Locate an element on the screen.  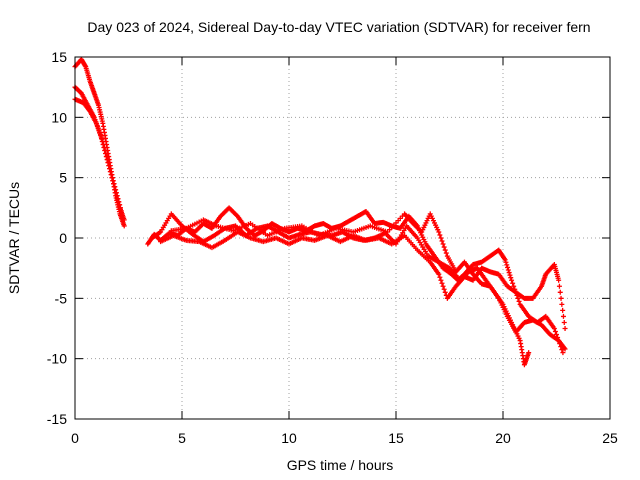
x-tick-label: 25 is located at coordinates (610, 438).